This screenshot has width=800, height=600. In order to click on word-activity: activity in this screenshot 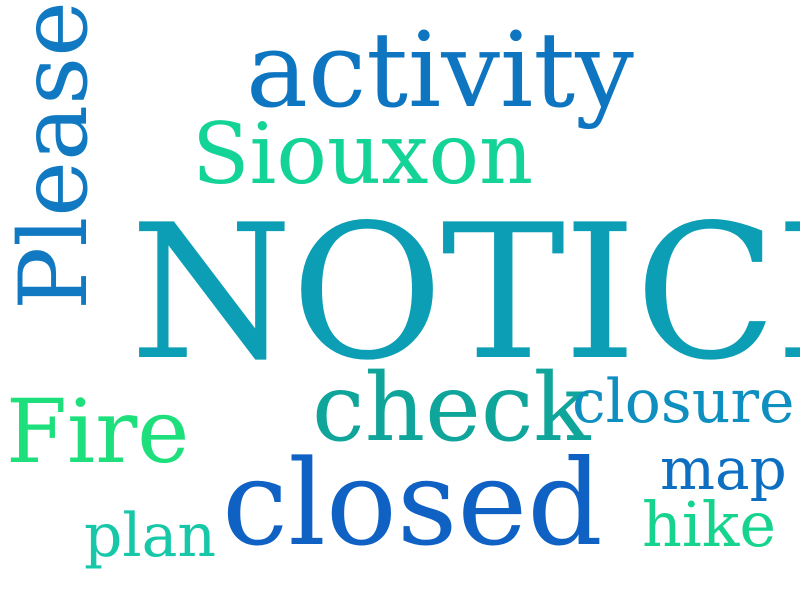, I will do `click(440, 70)`.